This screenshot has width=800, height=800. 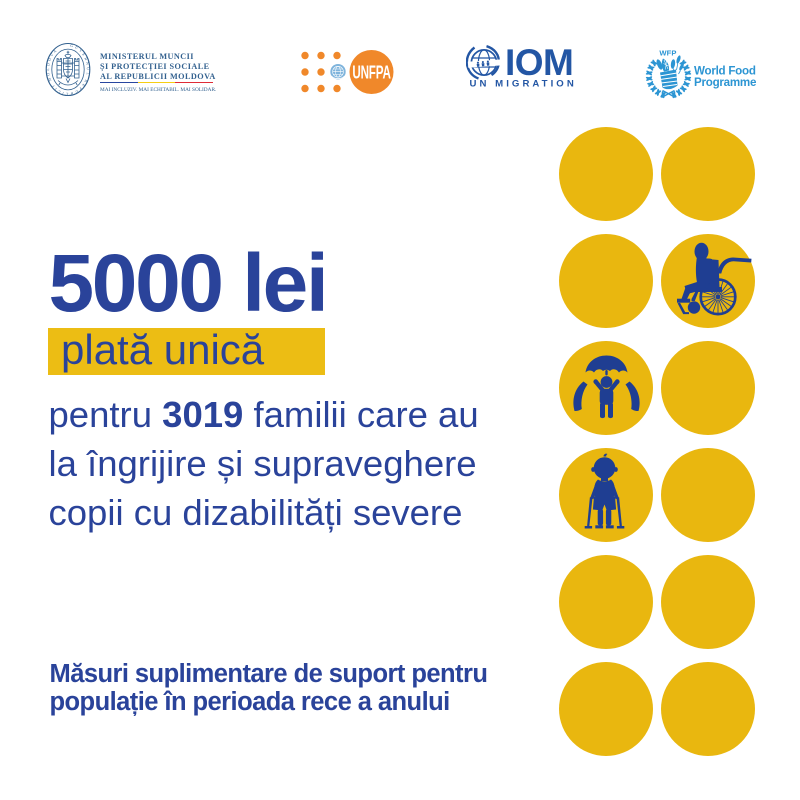 I want to click on child-umbrella-hands-icon, so click(x=606, y=386).